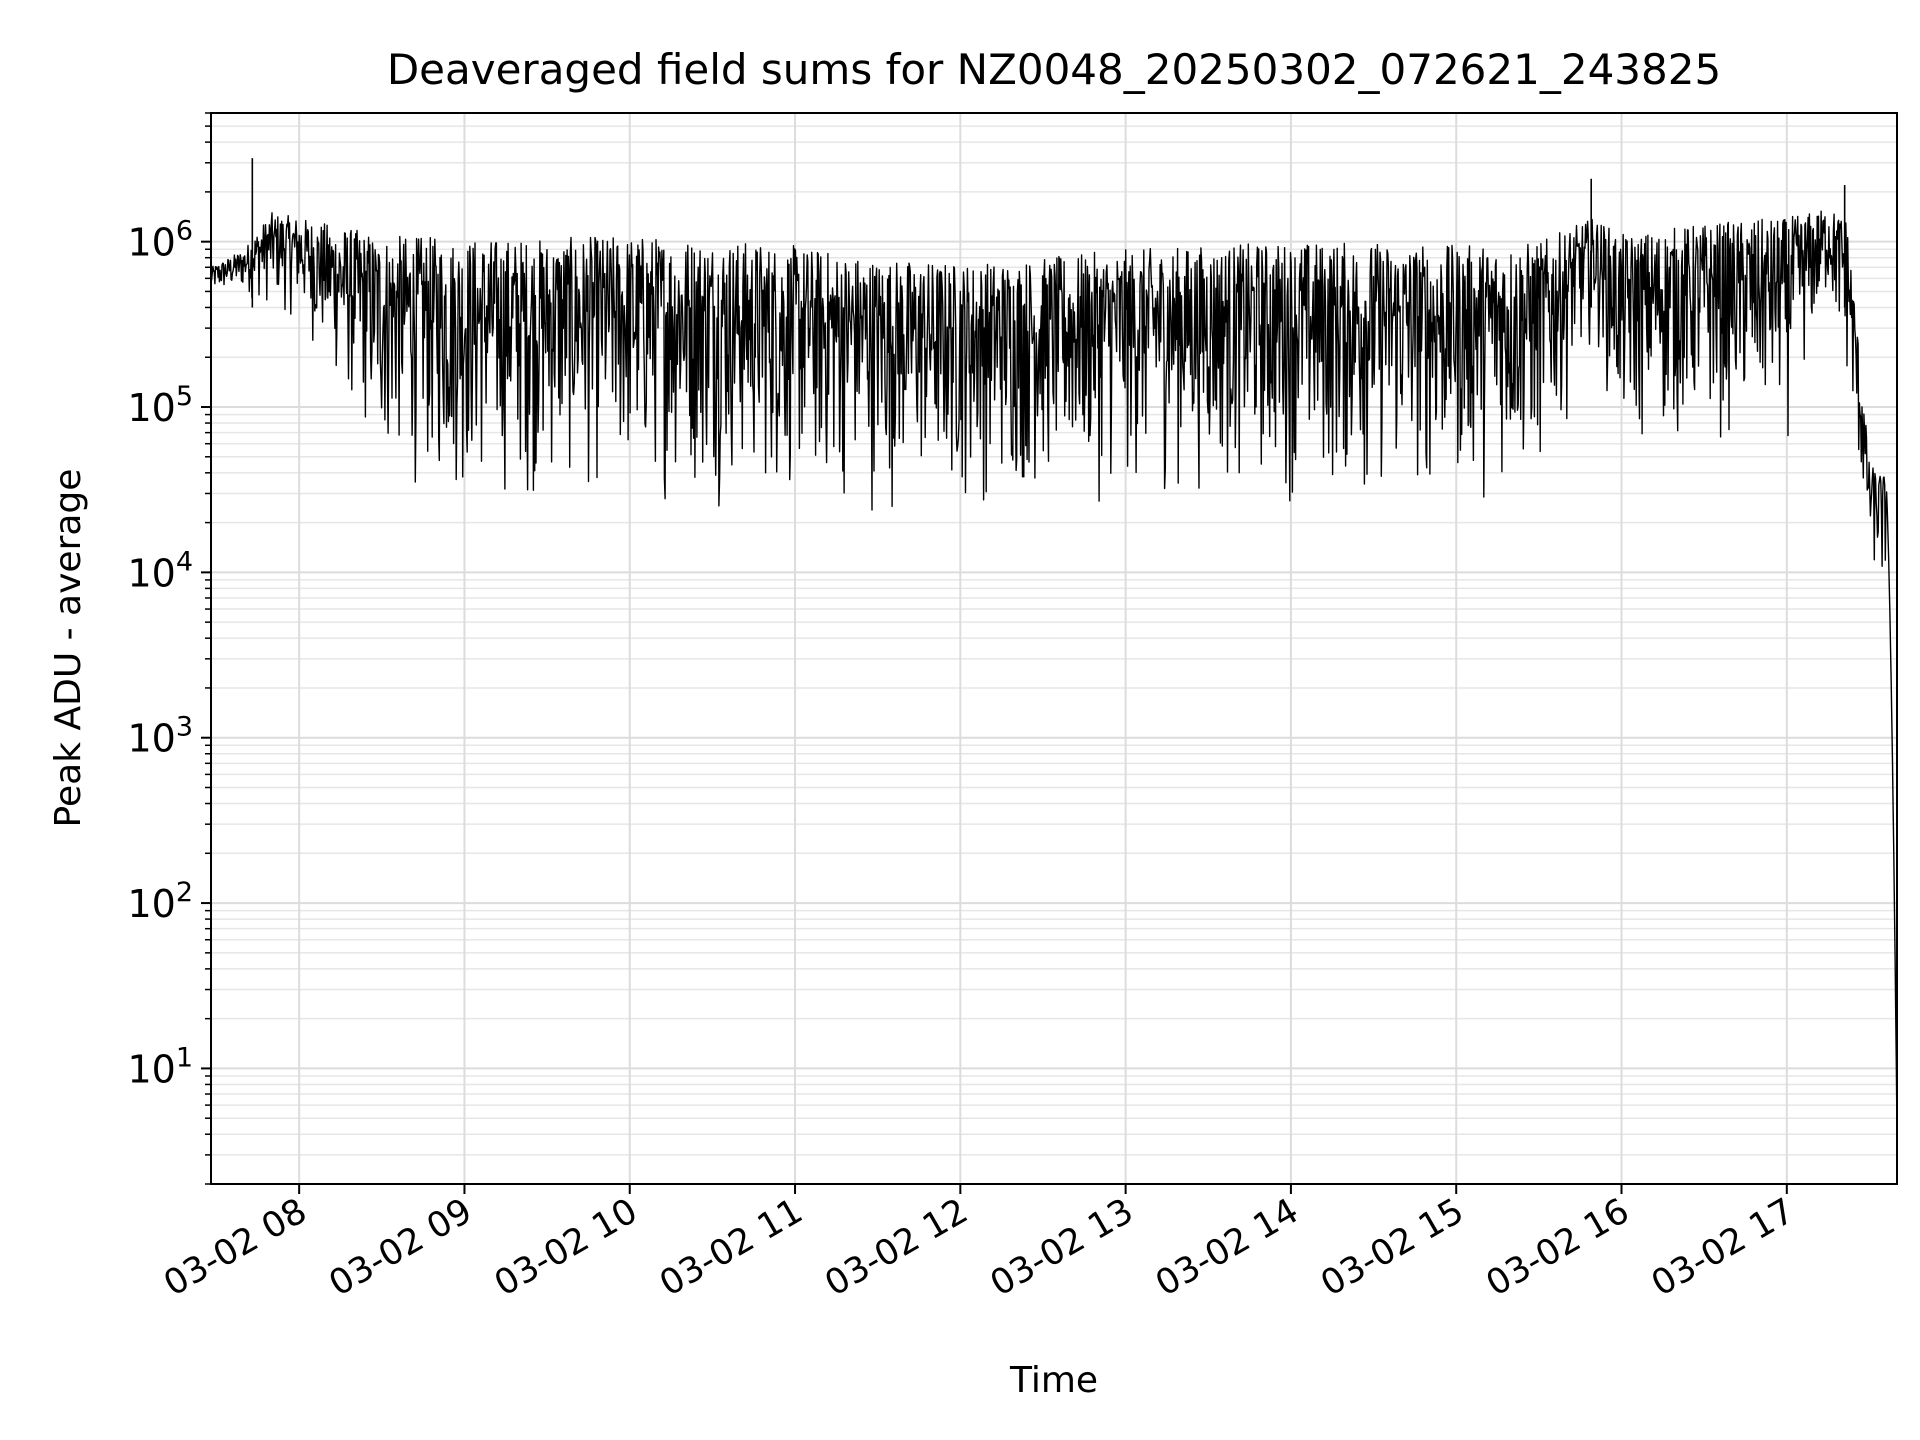 The image size is (1920, 1440). What do you see at coordinates (184, 727) in the screenshot?
I see `y-tick-label-exponent: 3` at bounding box center [184, 727].